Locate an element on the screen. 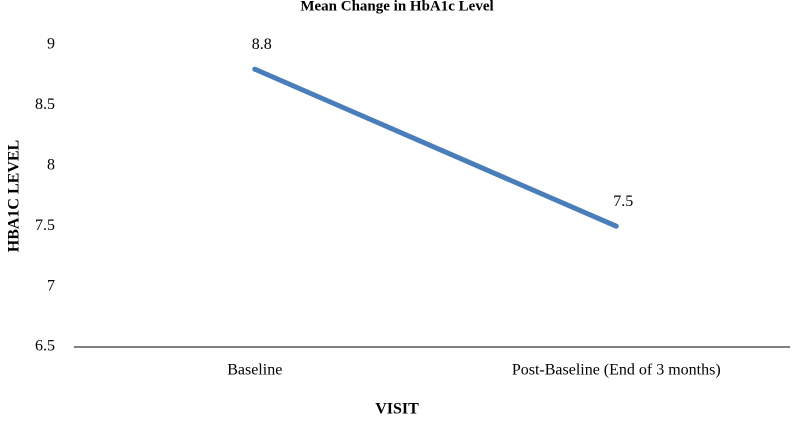  chart-title: Mean Change in HbA1c Level is located at coordinates (396, 7).